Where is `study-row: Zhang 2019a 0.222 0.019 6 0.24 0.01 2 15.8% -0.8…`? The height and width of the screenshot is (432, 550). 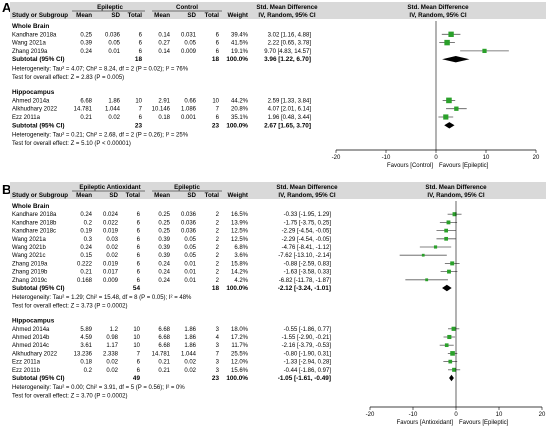 study-row: Zhang 2019a 0.222 0.019 6 0.24 0.01 2 15.8% -0.8… is located at coordinates (236, 264).